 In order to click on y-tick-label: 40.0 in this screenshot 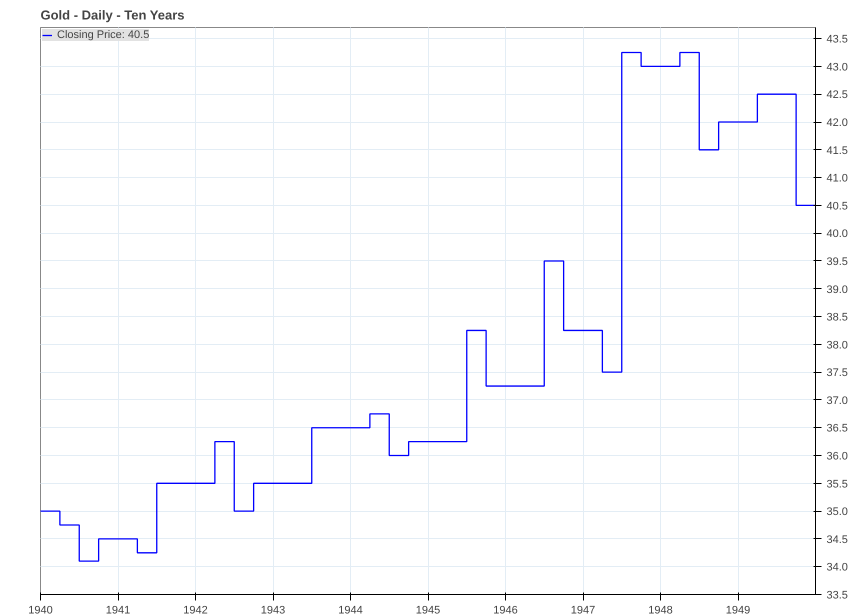, I will do `click(837, 234)`.